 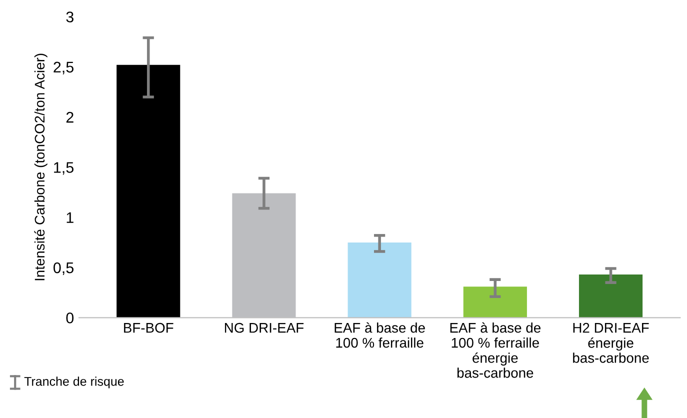 What do you see at coordinates (70, 117) in the screenshot?
I see `y-tick-label: 2` at bounding box center [70, 117].